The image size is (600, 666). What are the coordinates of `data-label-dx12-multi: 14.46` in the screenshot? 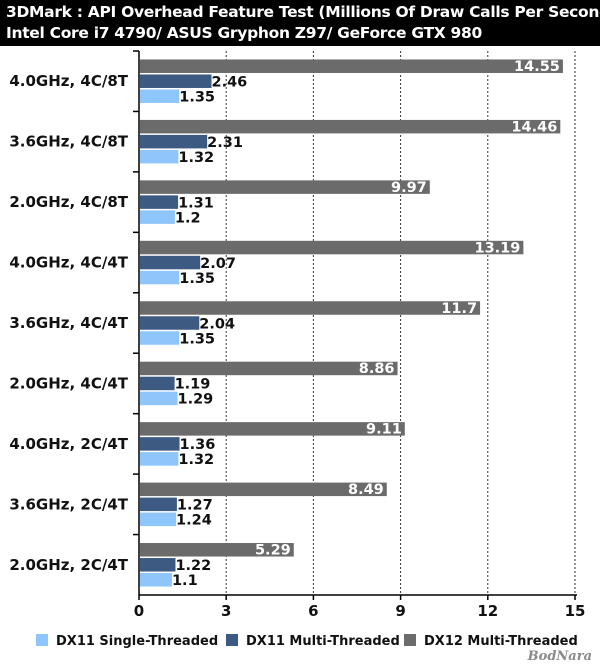 It's located at (534, 127).